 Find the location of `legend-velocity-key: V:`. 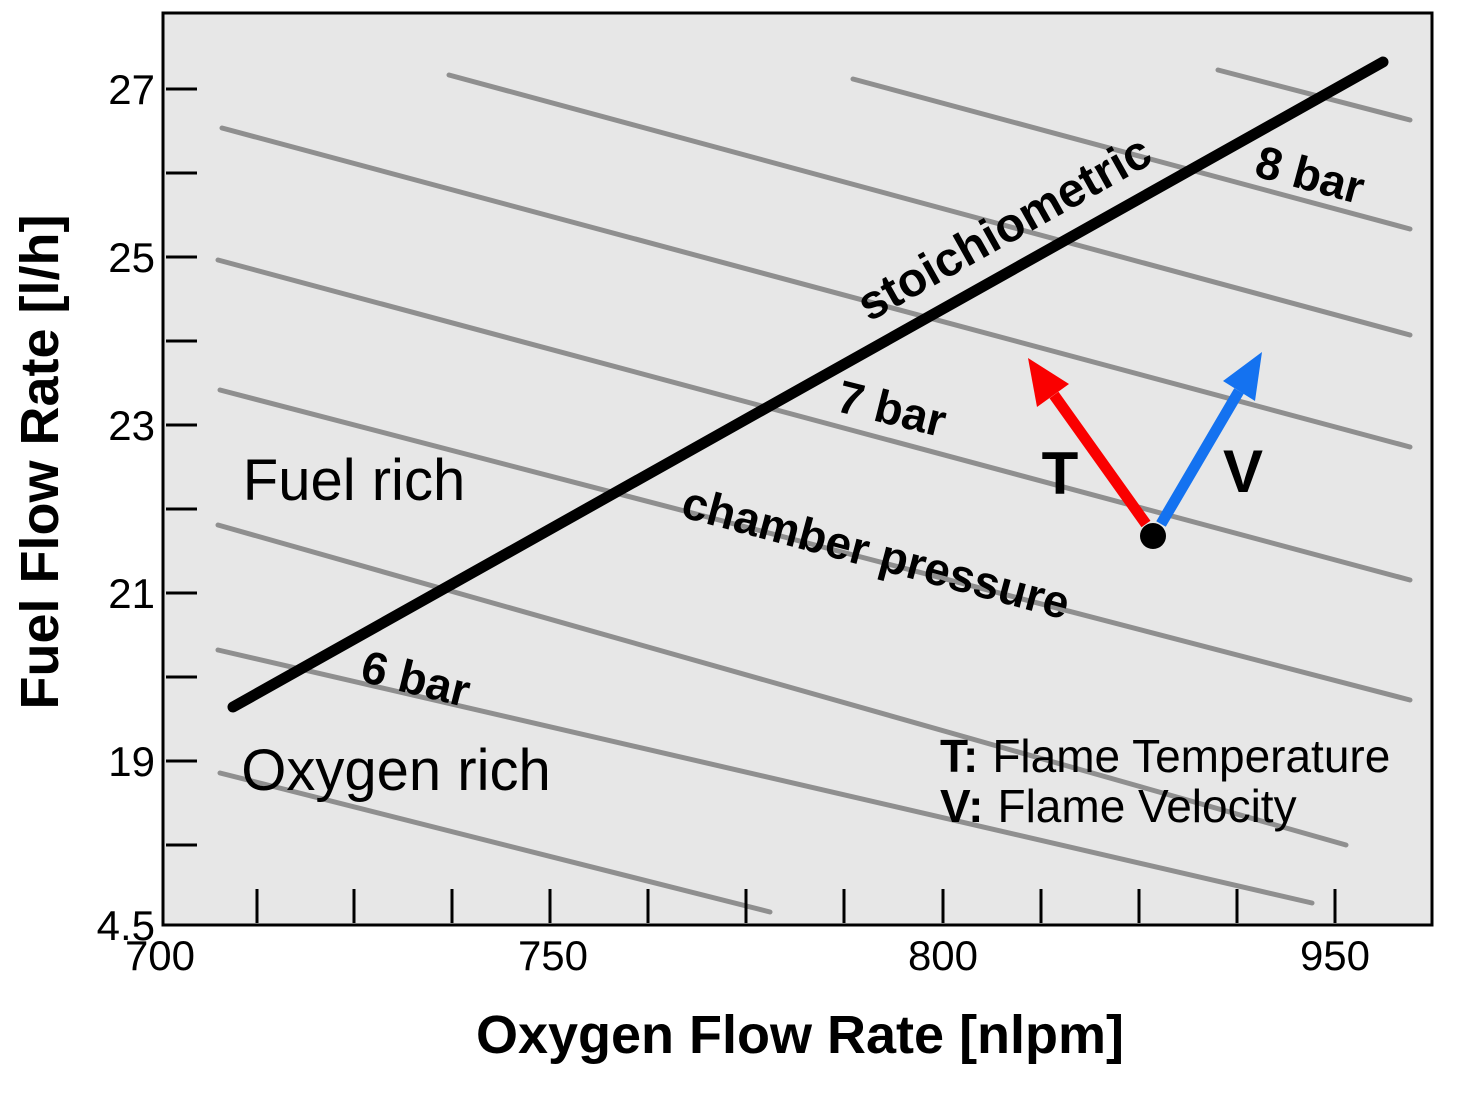

legend-velocity-key: V: is located at coordinates (961, 806).